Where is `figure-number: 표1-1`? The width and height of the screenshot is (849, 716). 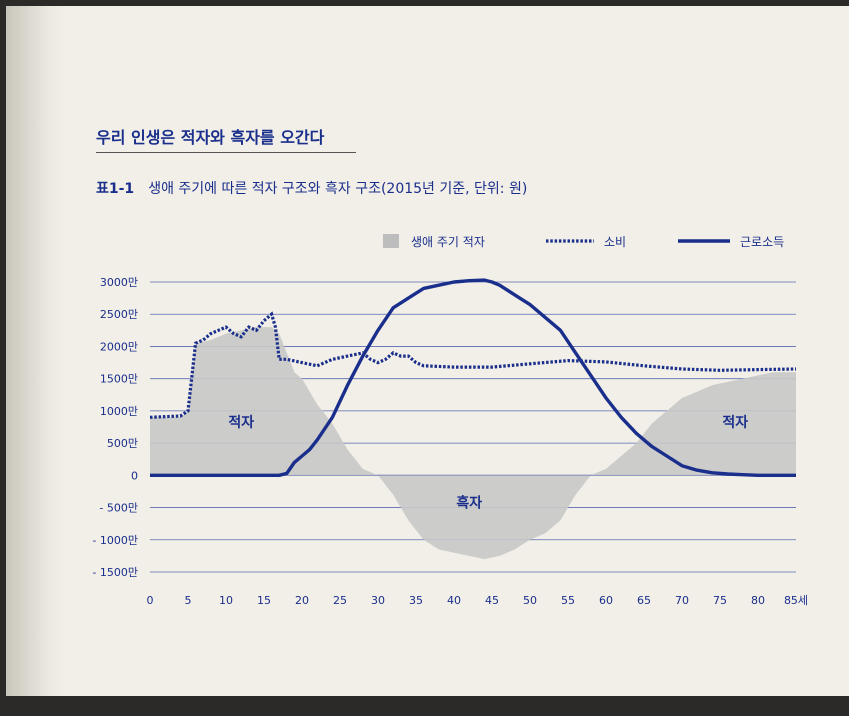 figure-number: 표1-1 is located at coordinates (115, 189).